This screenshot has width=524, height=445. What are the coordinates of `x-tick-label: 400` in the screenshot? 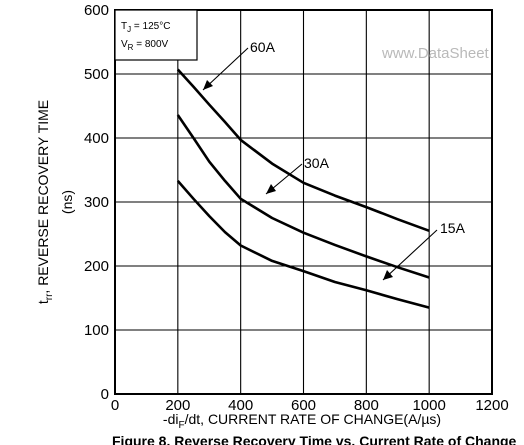 It's located at (240, 405).